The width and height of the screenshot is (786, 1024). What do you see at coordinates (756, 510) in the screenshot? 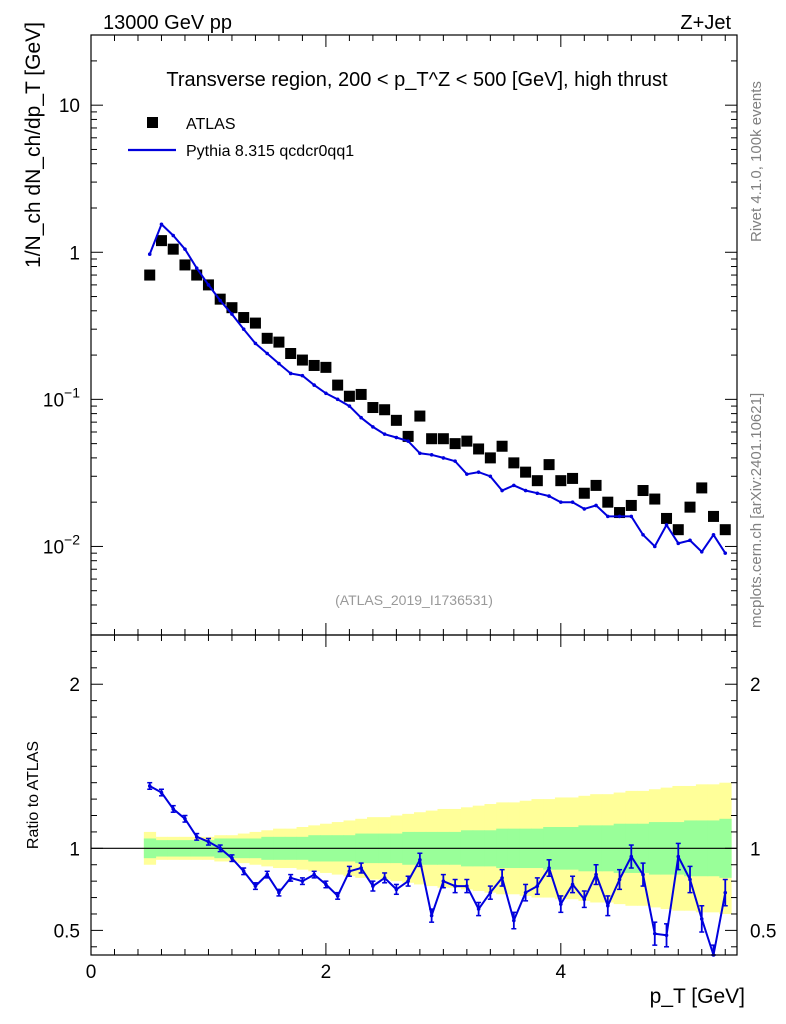
I see `mcplots-label: mcplots.cern.ch [arXiv:2401.10621]` at bounding box center [756, 510].